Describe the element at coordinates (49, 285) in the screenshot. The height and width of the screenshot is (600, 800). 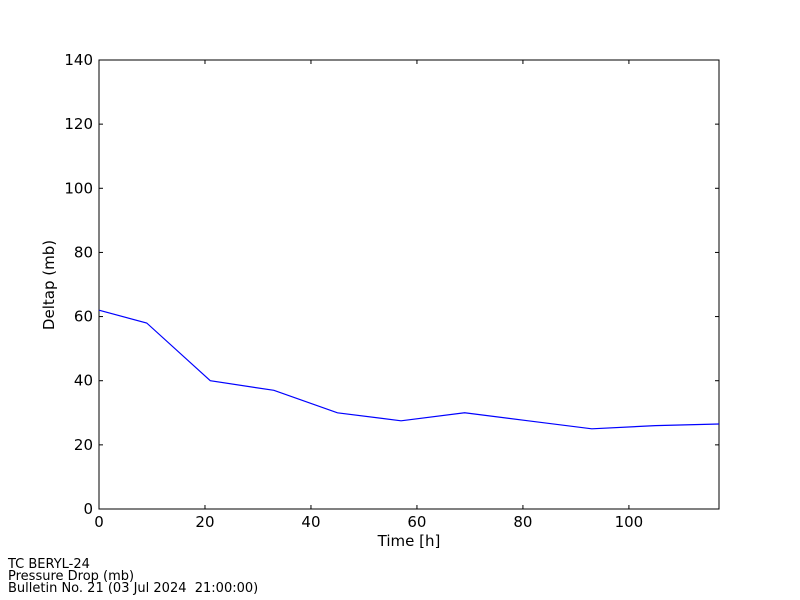
I see `y-axis-label: Deltap (mb)` at that location.